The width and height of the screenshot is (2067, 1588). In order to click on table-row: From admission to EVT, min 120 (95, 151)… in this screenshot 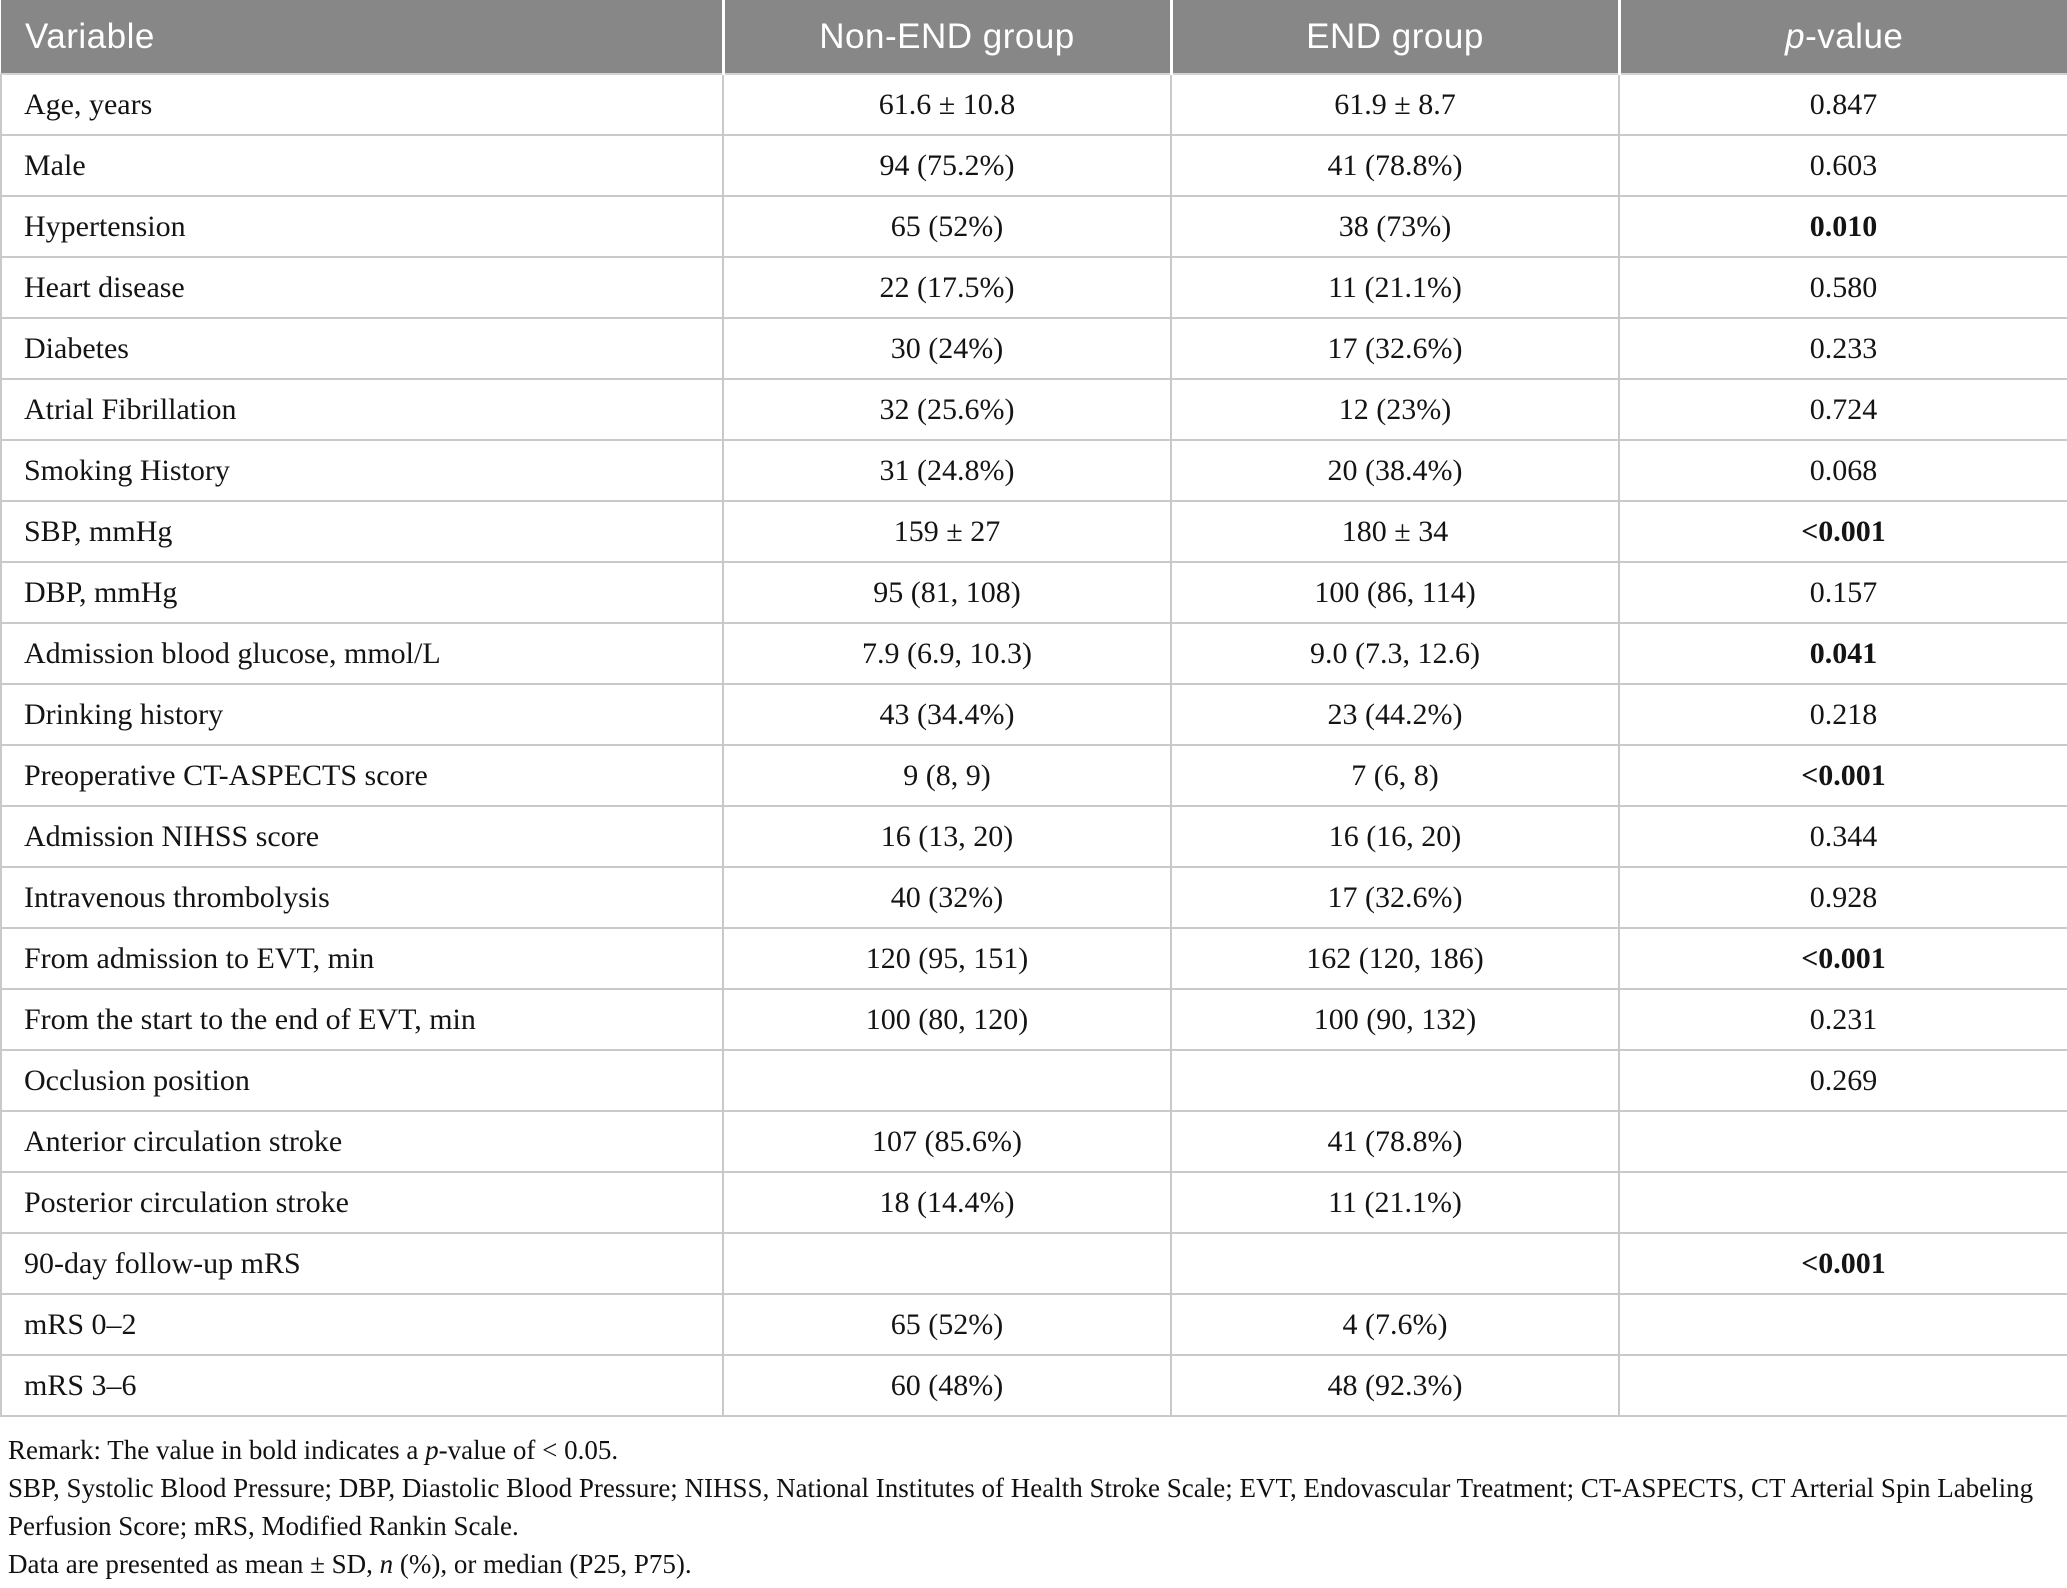, I will do `click(1033, 958)`.